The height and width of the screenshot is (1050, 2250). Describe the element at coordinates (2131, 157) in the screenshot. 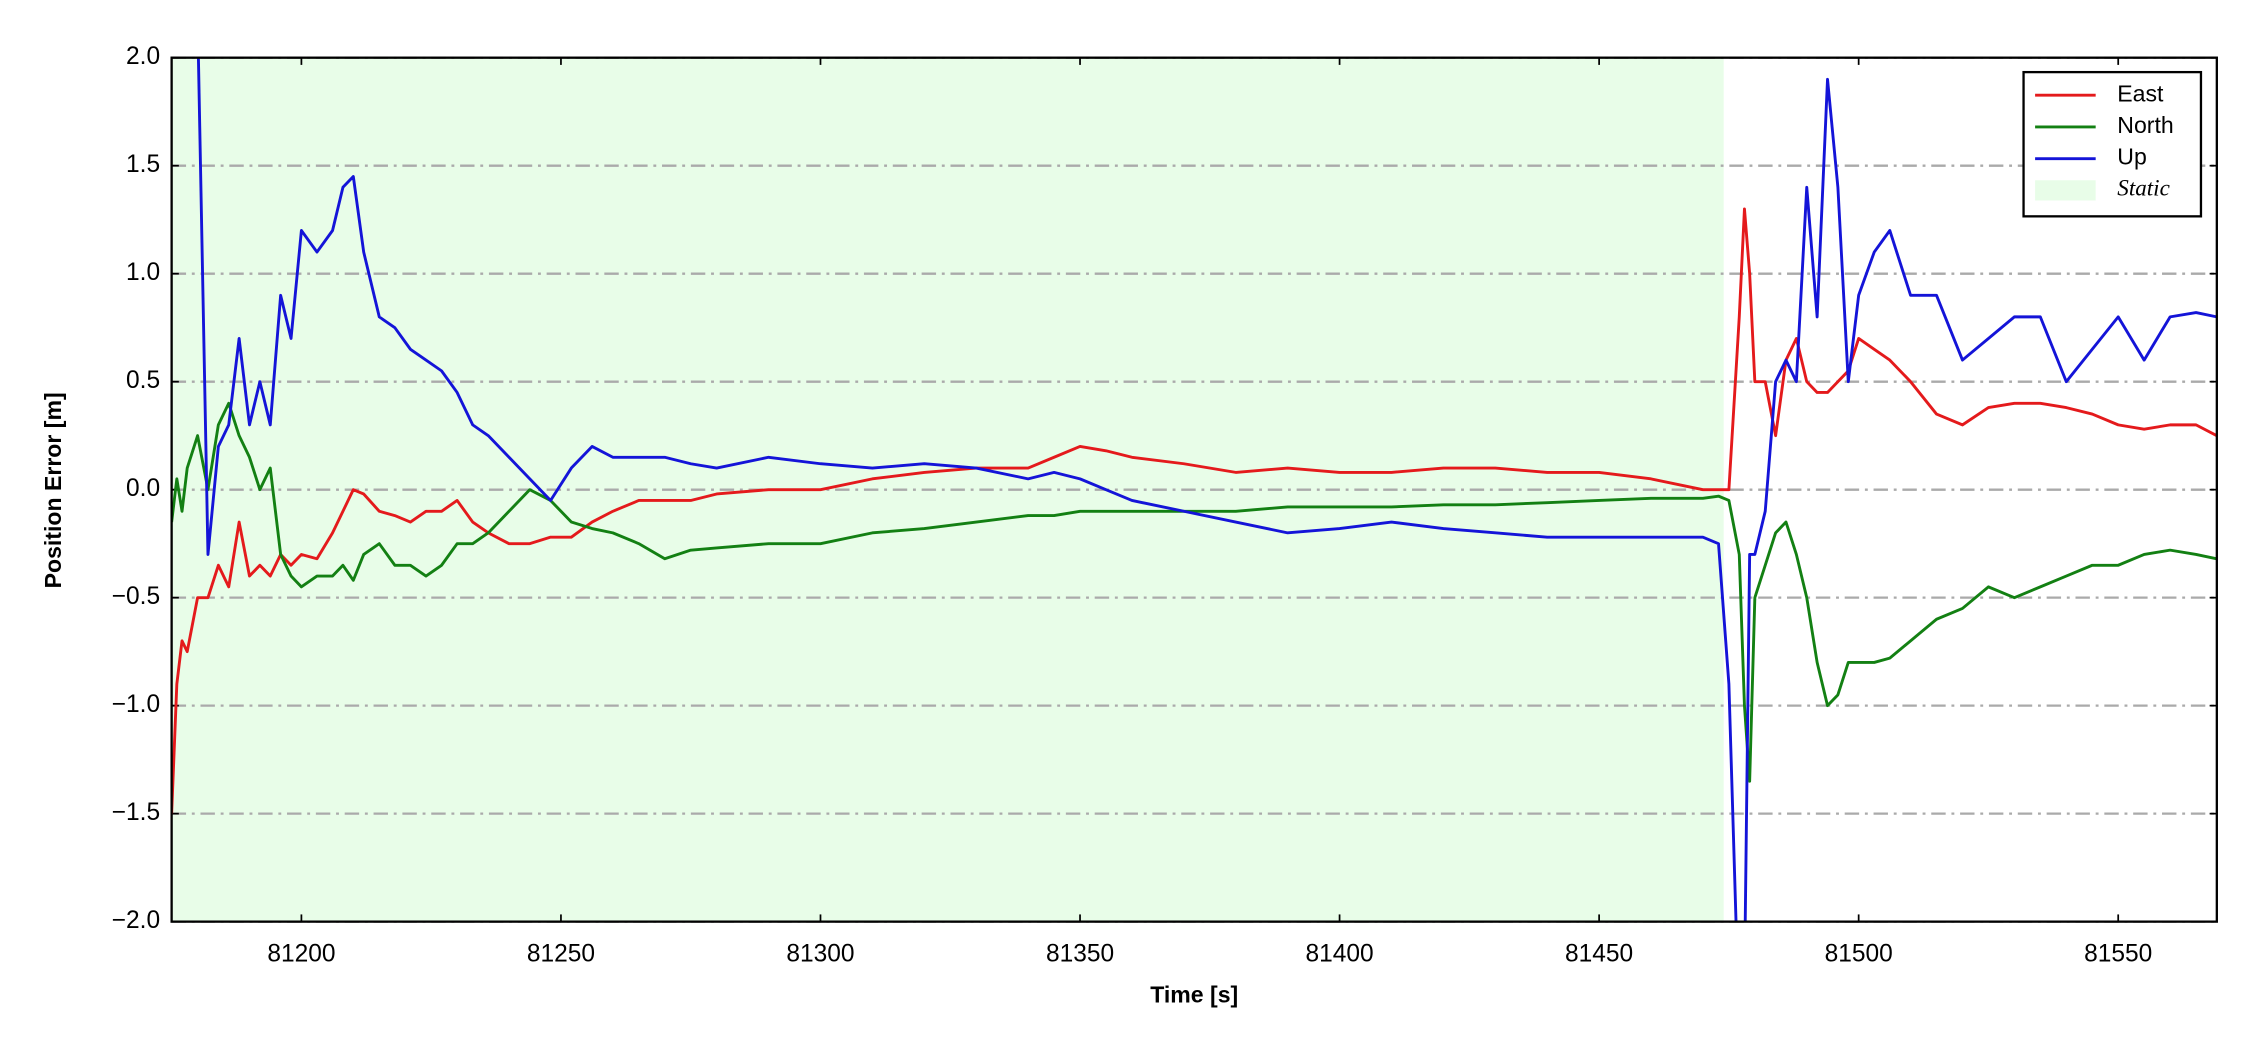

I see `legend-label: Up` at that location.